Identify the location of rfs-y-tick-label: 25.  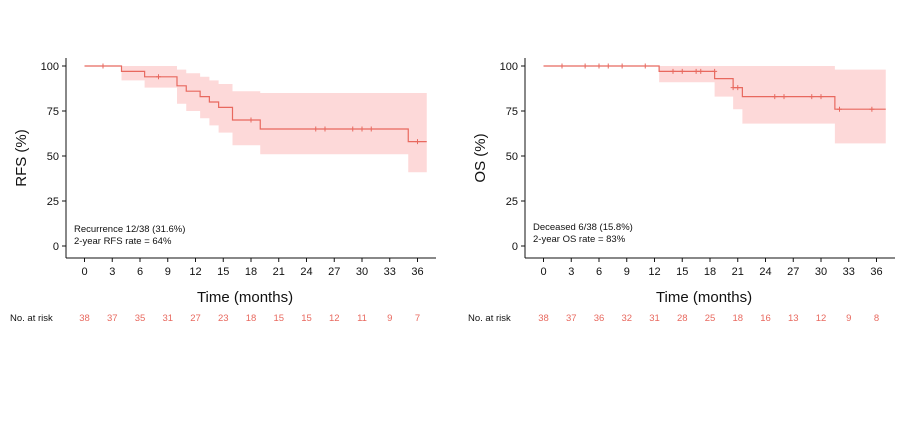
(53, 202).